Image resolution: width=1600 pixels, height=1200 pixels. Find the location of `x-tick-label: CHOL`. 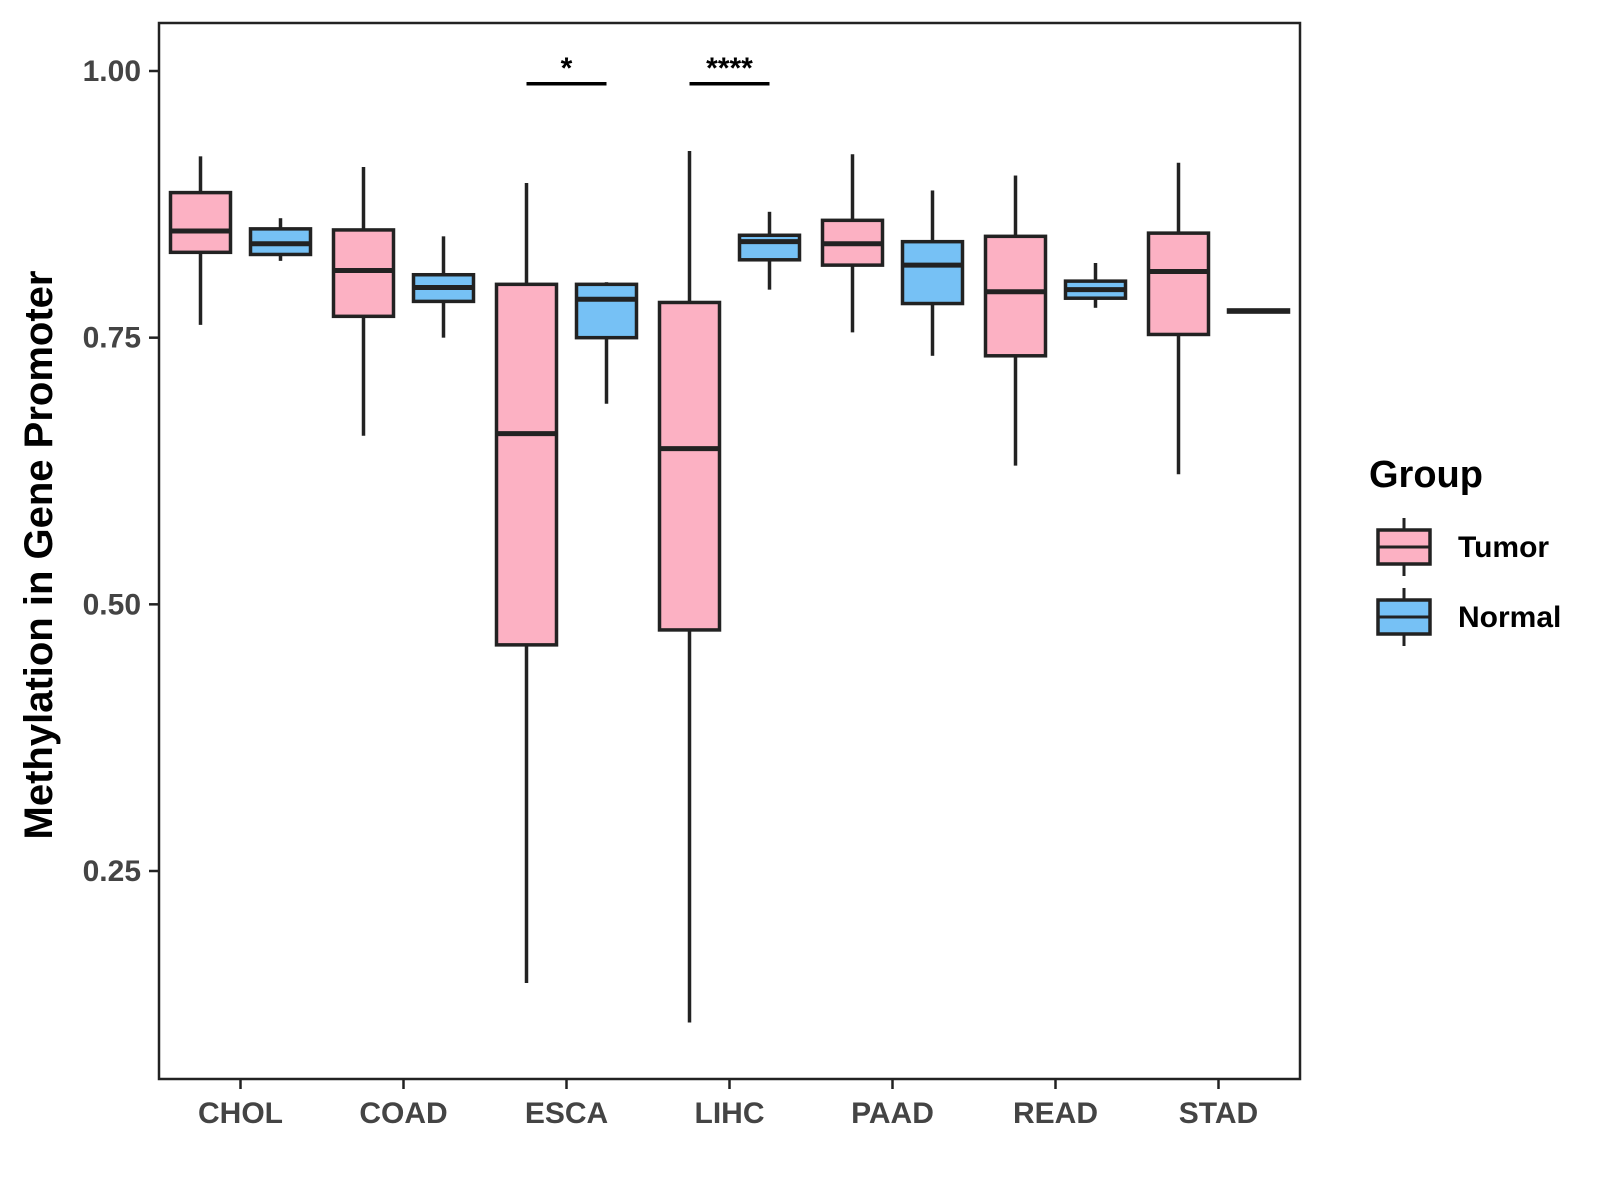

x-tick-label: CHOL is located at coordinates (240, 1113).